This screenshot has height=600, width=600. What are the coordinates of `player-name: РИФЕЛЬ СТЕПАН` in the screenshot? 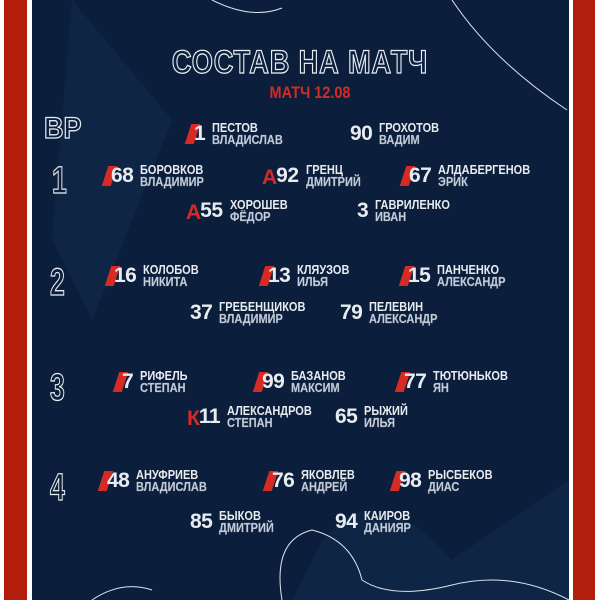 It's located at (164, 382).